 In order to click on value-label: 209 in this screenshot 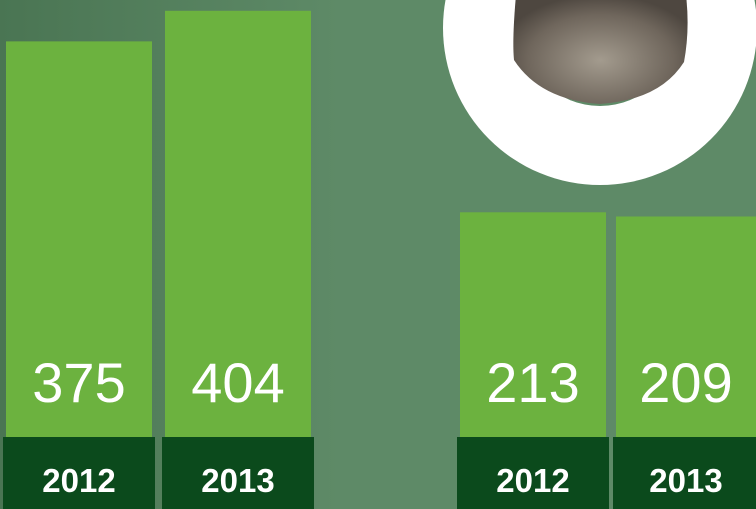, I will do `click(685, 382)`.